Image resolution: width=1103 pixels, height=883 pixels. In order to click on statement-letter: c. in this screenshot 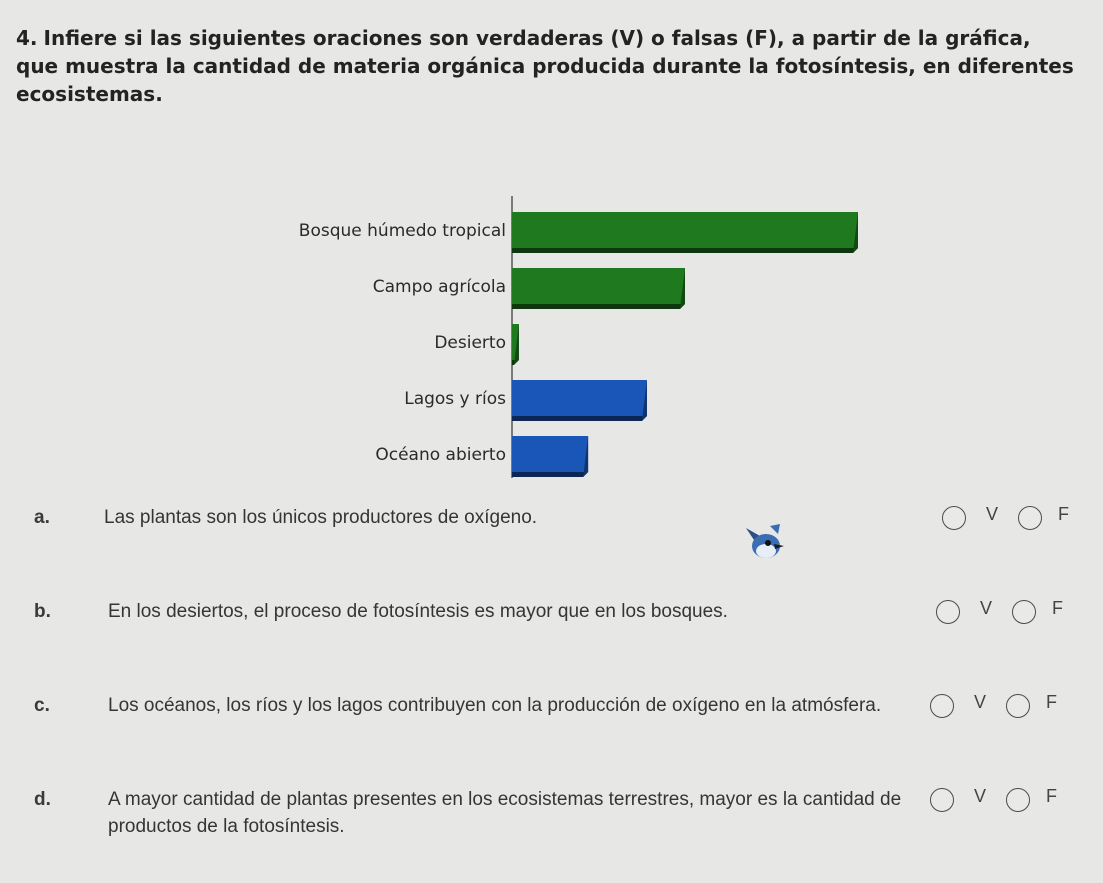, I will do `click(42, 705)`.